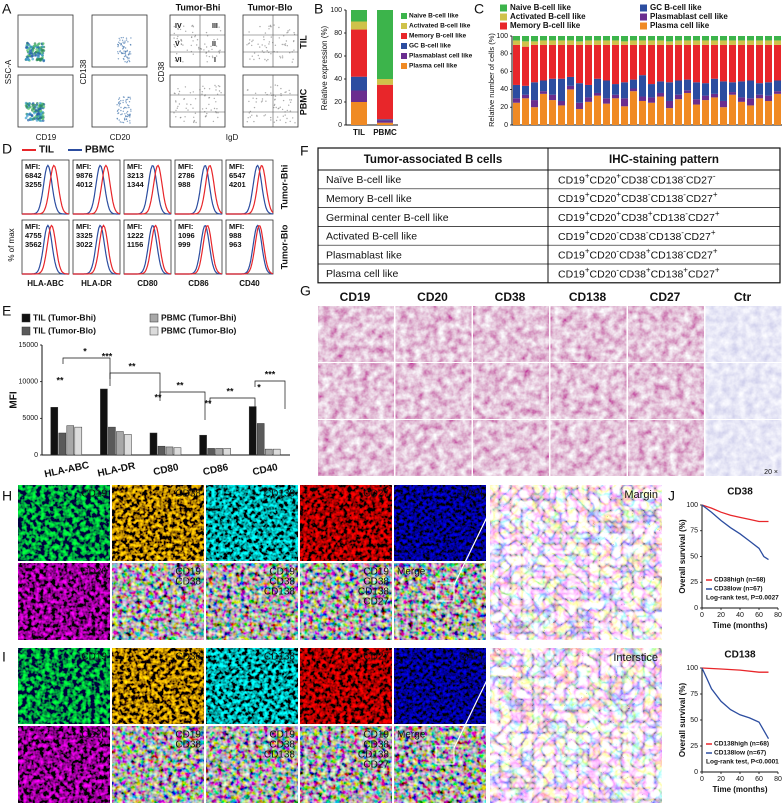  I want to click on panel-letter: B, so click(318, 9).